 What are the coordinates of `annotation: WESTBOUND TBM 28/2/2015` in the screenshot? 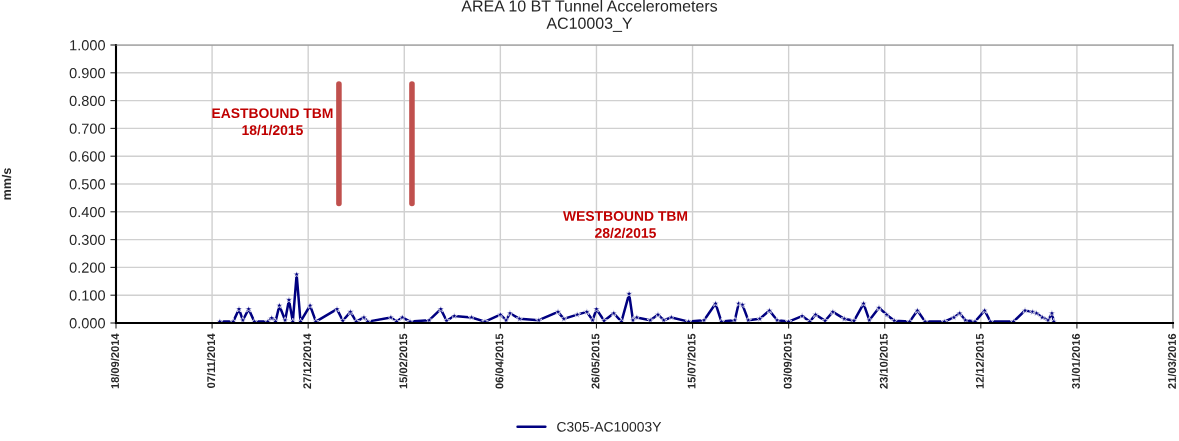 It's located at (625, 225).